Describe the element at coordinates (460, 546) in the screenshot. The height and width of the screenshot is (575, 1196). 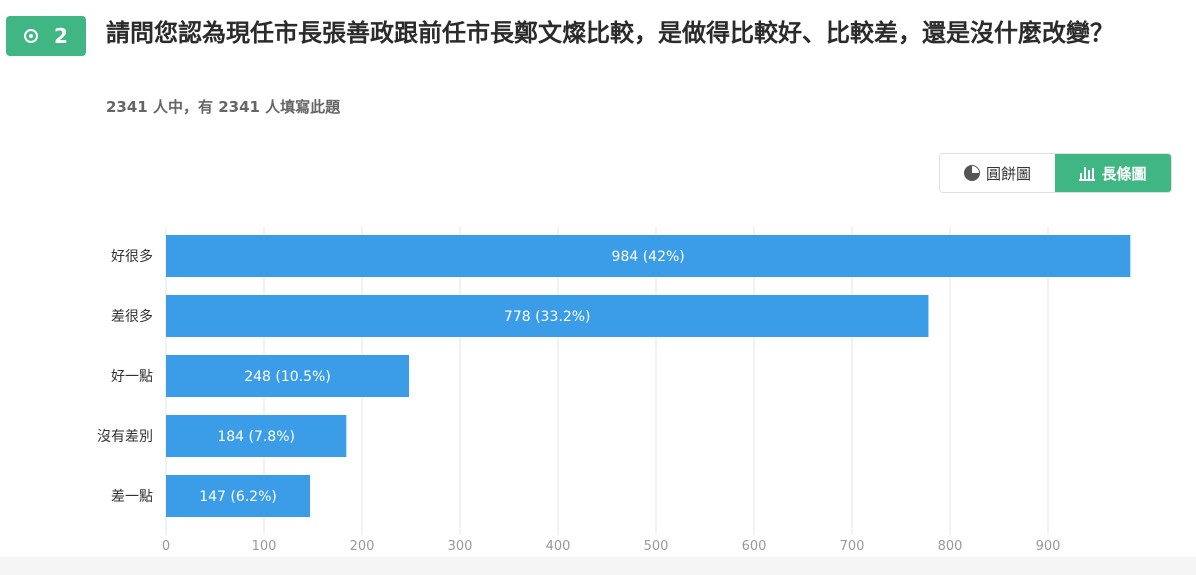
I see `x-tick-label: 300` at that location.